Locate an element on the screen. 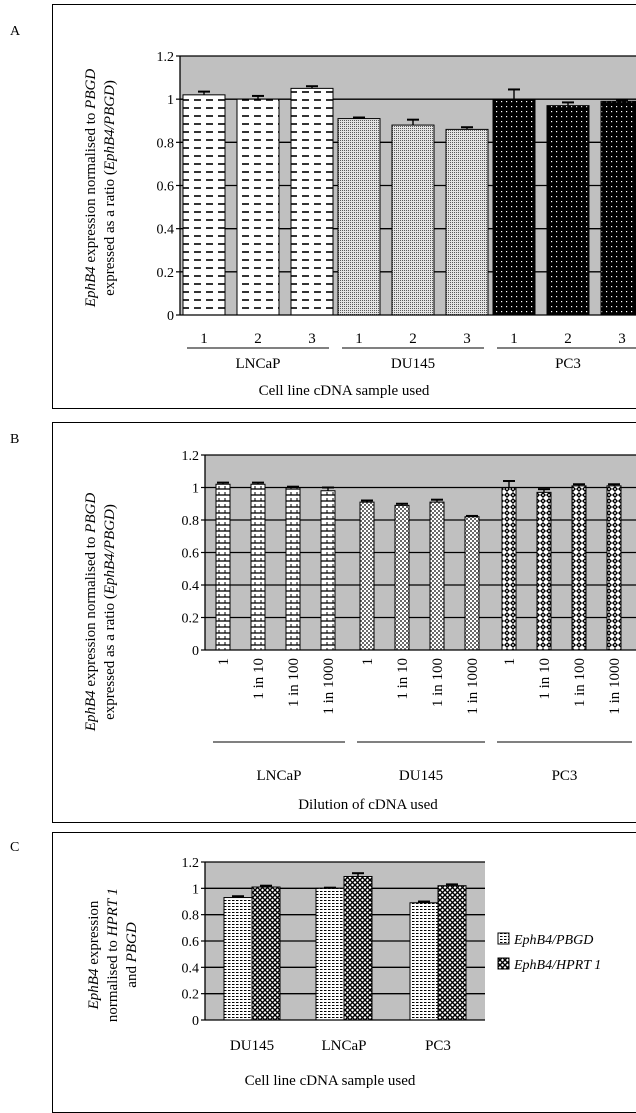 The height and width of the screenshot is (1113, 636). bars-a is located at coordinates (409, 200).